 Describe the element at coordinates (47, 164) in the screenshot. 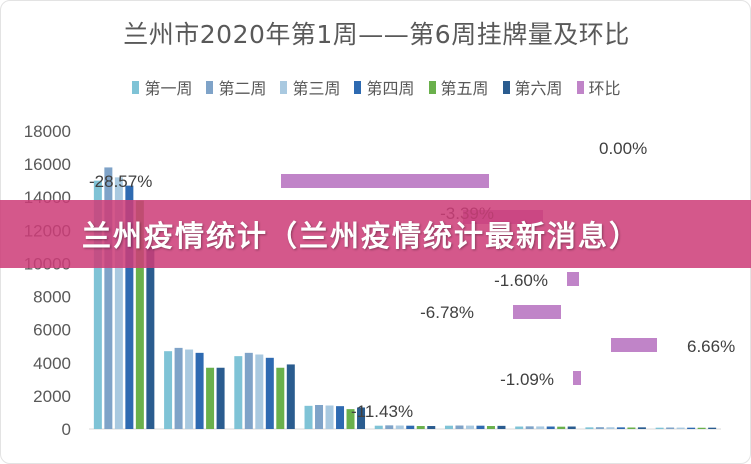

I see `y-tick-label: 16000` at that location.